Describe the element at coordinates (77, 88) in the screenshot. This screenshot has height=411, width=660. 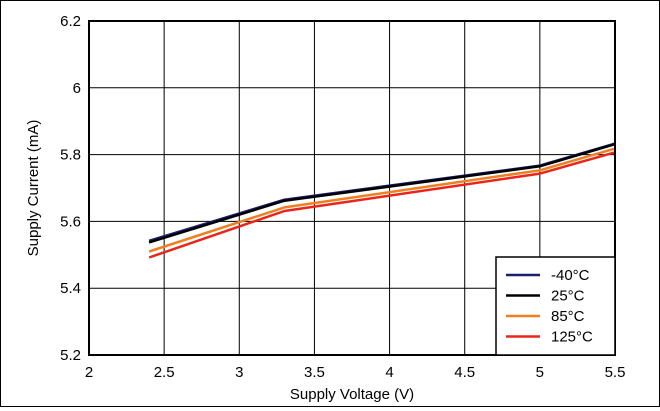
I see `y-tick-label-4: 6` at that location.